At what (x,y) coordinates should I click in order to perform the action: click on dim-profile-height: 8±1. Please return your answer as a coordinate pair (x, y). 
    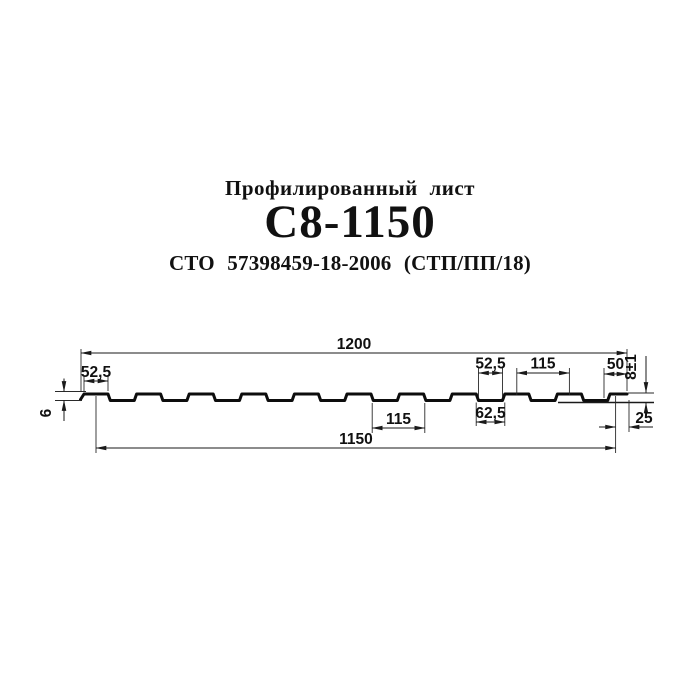
    Looking at the image, I should click on (638, 384).